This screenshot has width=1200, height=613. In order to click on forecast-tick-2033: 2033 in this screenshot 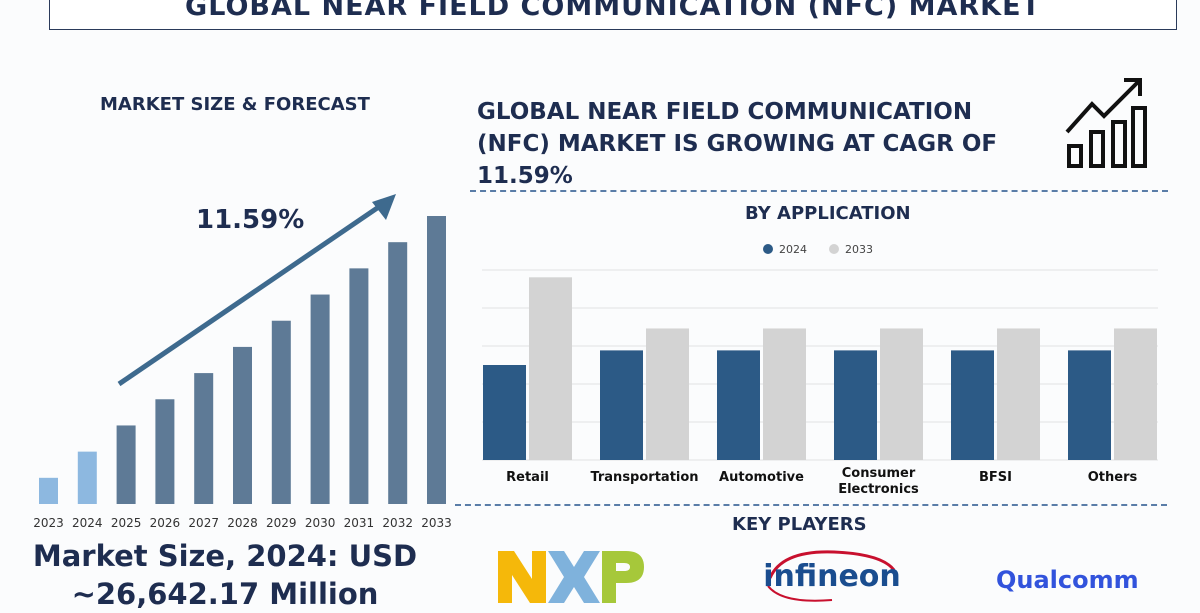, I will do `click(436, 523)`.